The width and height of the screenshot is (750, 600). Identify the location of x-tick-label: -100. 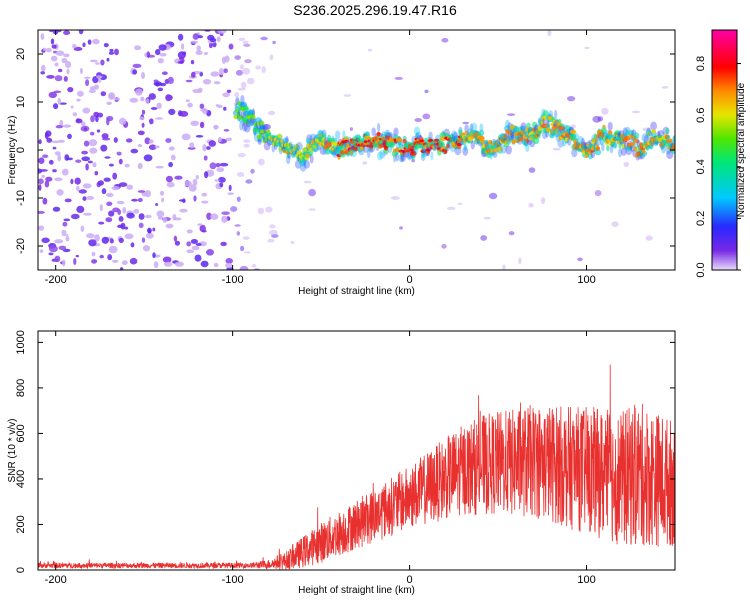
(233, 280).